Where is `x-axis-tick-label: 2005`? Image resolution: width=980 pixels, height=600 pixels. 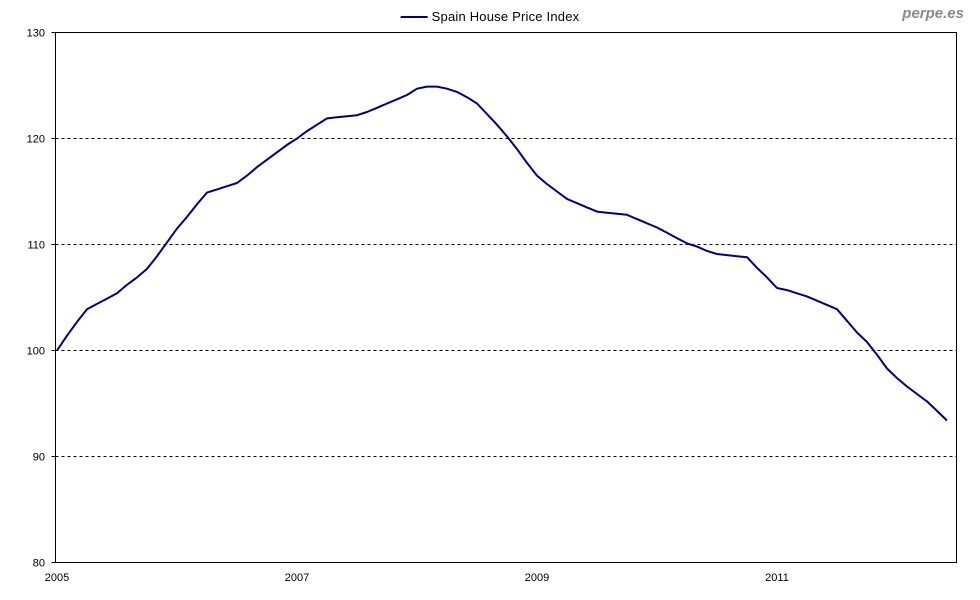
x-axis-tick-label: 2005 is located at coordinates (57, 578).